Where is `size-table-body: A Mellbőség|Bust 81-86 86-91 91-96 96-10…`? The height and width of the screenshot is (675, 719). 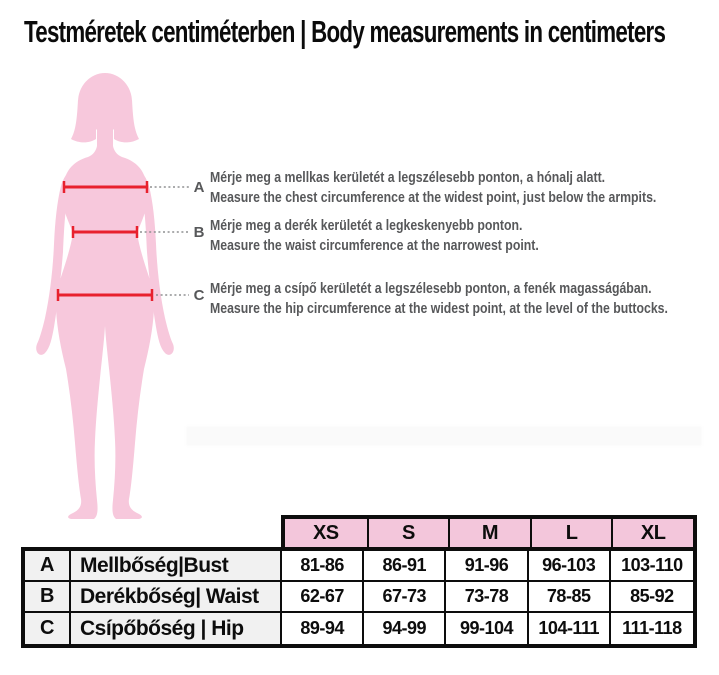
size-table-body: A Mellbőség|Bust 81-86 86-91 91-96 96-10… is located at coordinates (359, 597).